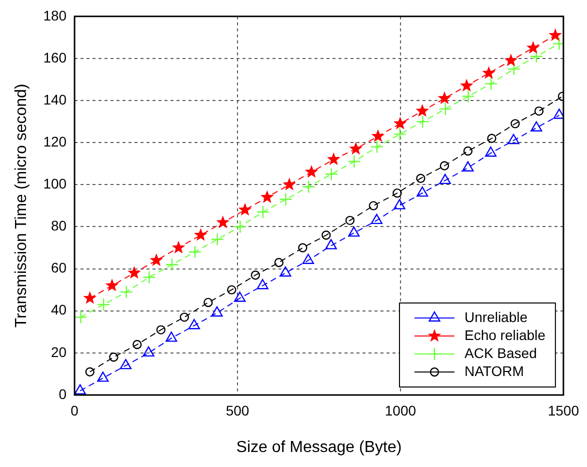 This screenshot has height=467, width=587. I want to click on x-axis-title: Size of Message (Byte), so click(319, 447).